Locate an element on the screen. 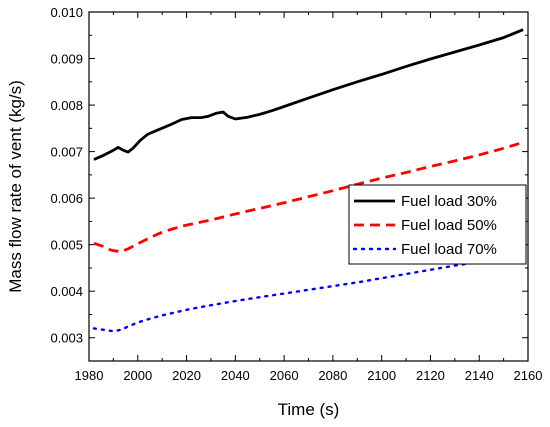 The image size is (550, 427). x-tick-label: 2140 is located at coordinates (479, 375).